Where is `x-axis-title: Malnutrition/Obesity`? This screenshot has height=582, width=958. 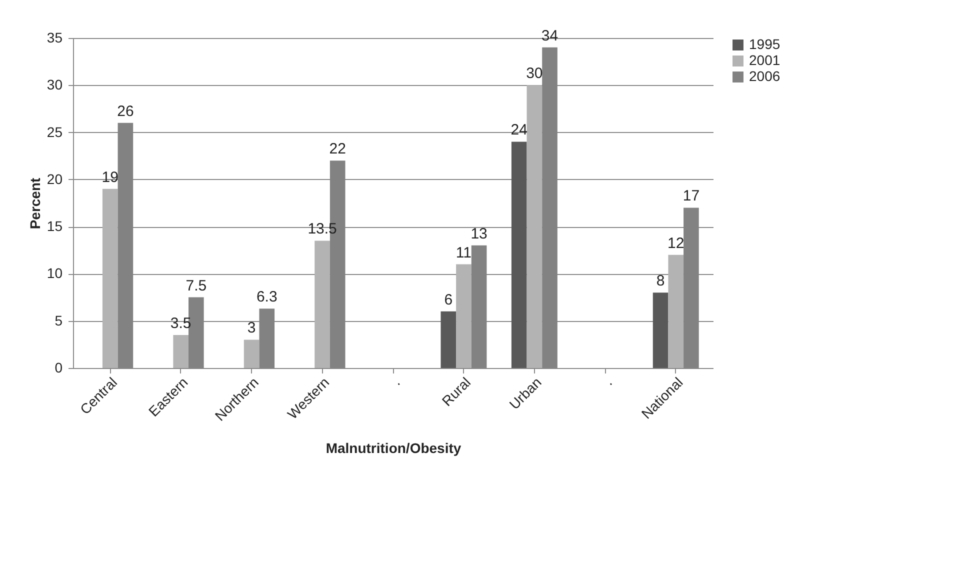 x-axis-title: Malnutrition/Obesity is located at coordinates (394, 448).